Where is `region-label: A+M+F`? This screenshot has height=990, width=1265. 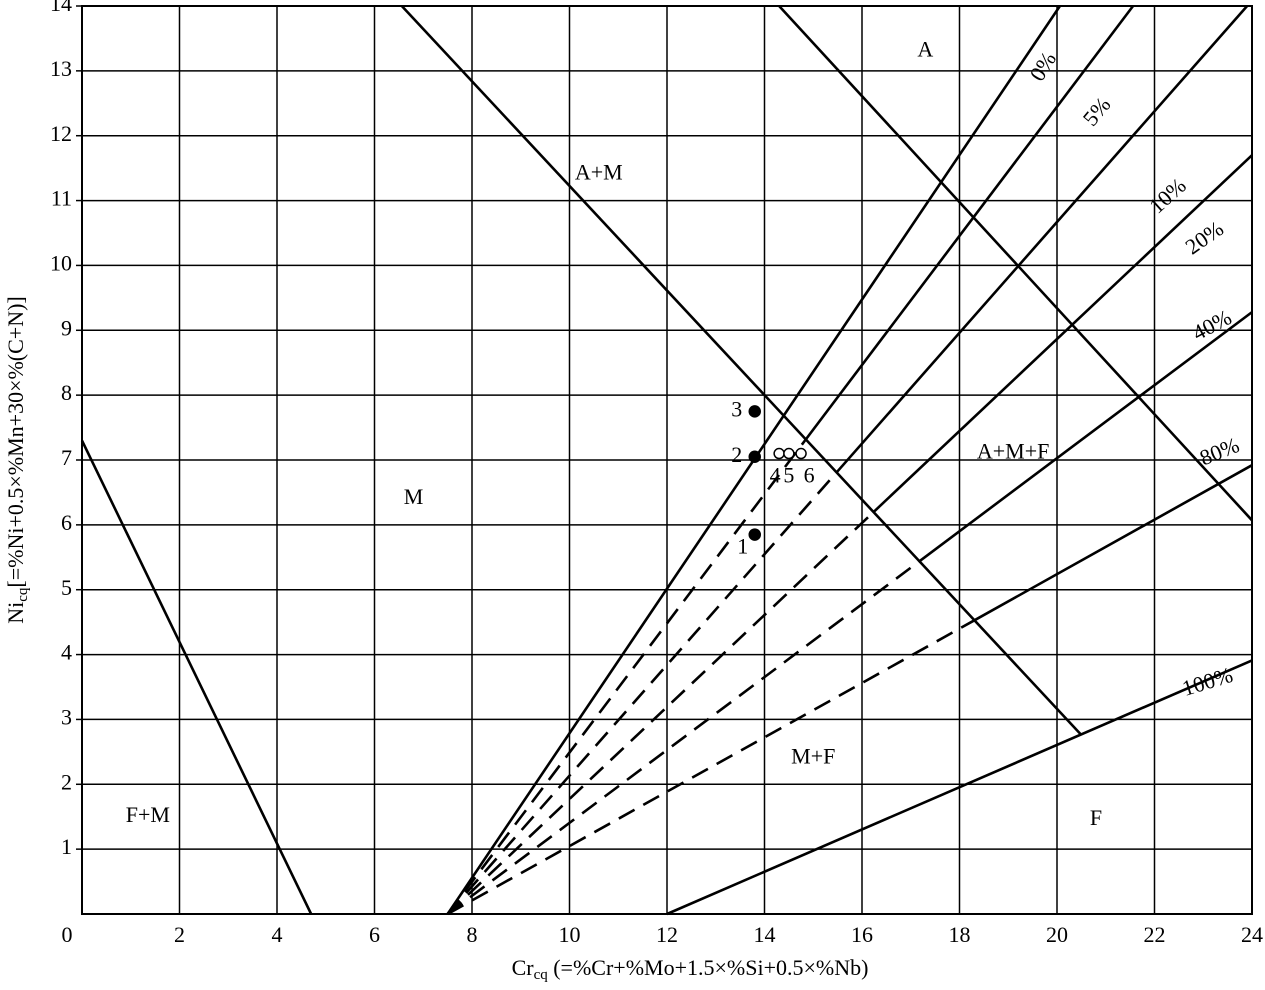 region-label: A+M+F is located at coordinates (1013, 451).